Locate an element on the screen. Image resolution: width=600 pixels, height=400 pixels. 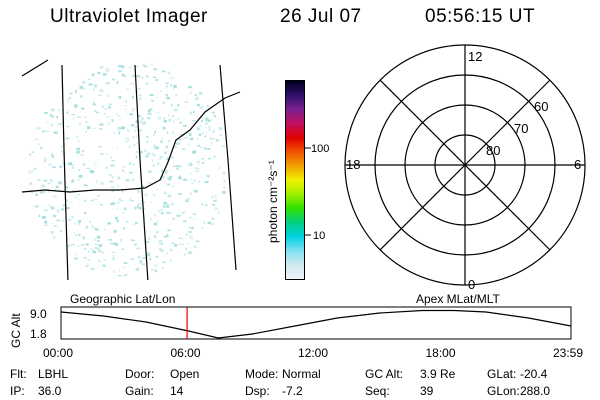
footer-key: Mode: is located at coordinates (262, 374).